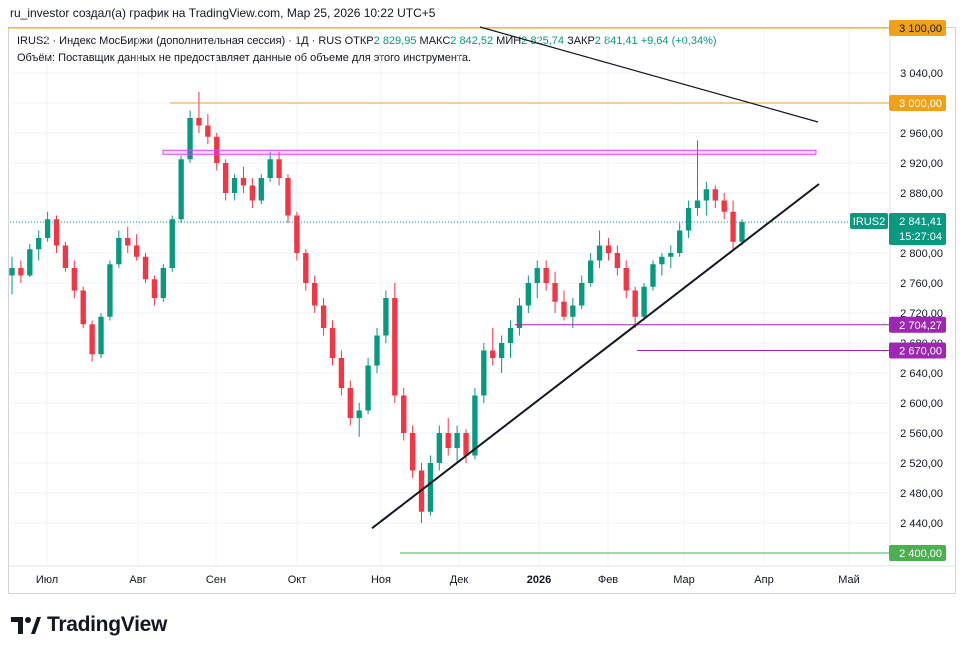 The width and height of the screenshot is (965, 654). I want to click on y-tick-label: 2 640,00, so click(921, 374).